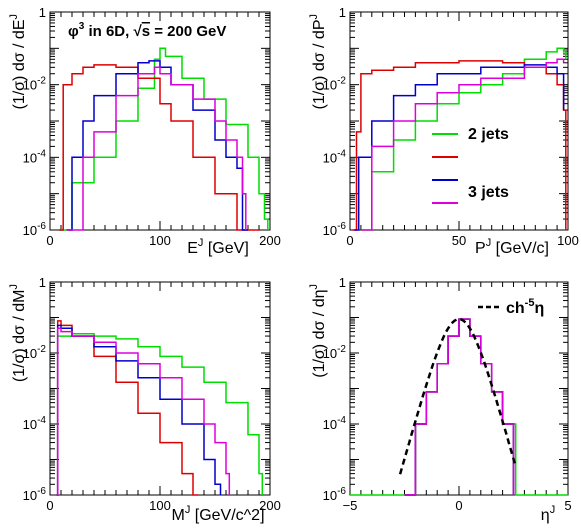  I want to click on y-axis-label: (1/σ) dσ / dPJ, so click(318, 62).